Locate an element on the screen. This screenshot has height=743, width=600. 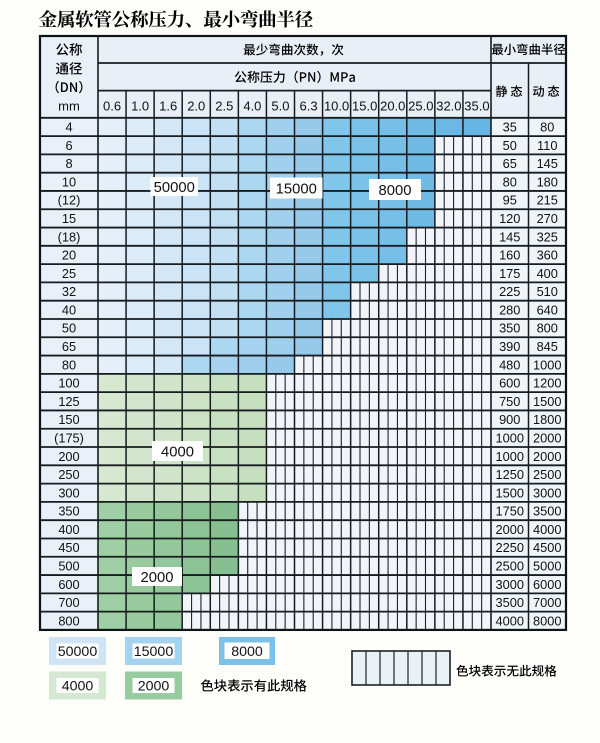
svg-text: 845 is located at coordinates (547, 346).